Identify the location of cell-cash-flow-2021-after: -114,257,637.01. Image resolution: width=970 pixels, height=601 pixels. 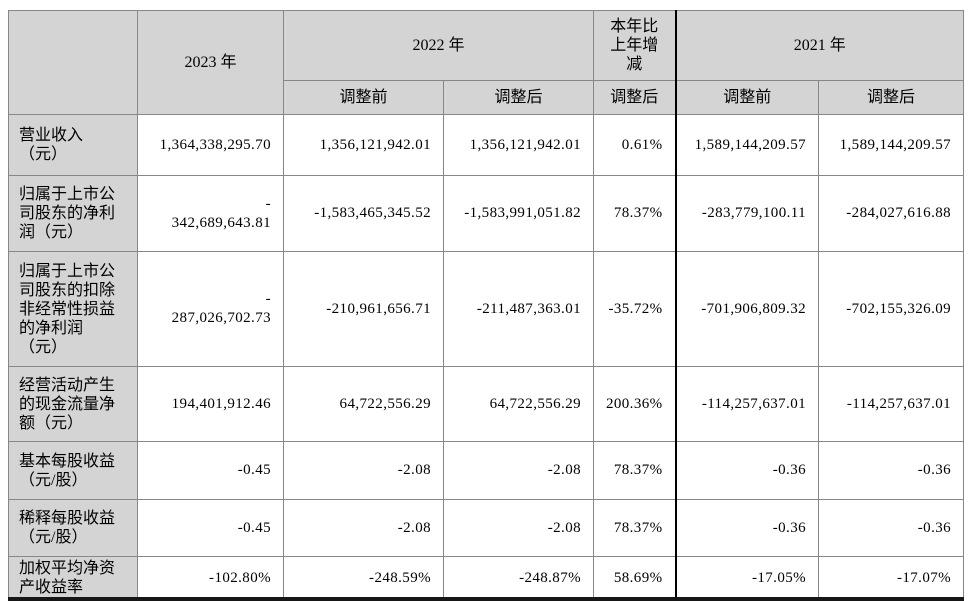
(891, 404).